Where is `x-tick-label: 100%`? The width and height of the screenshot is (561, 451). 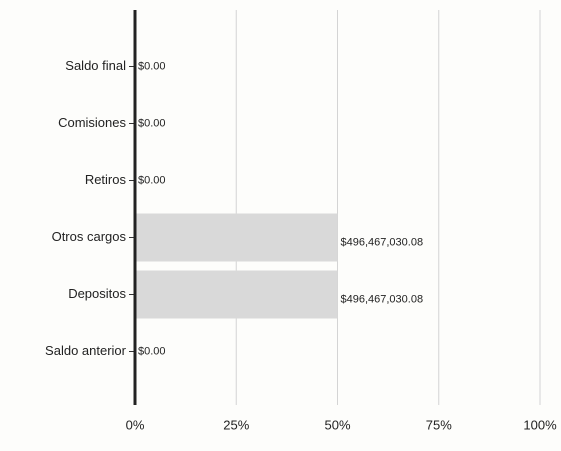
x-tick-label: 100% is located at coordinates (540, 424).